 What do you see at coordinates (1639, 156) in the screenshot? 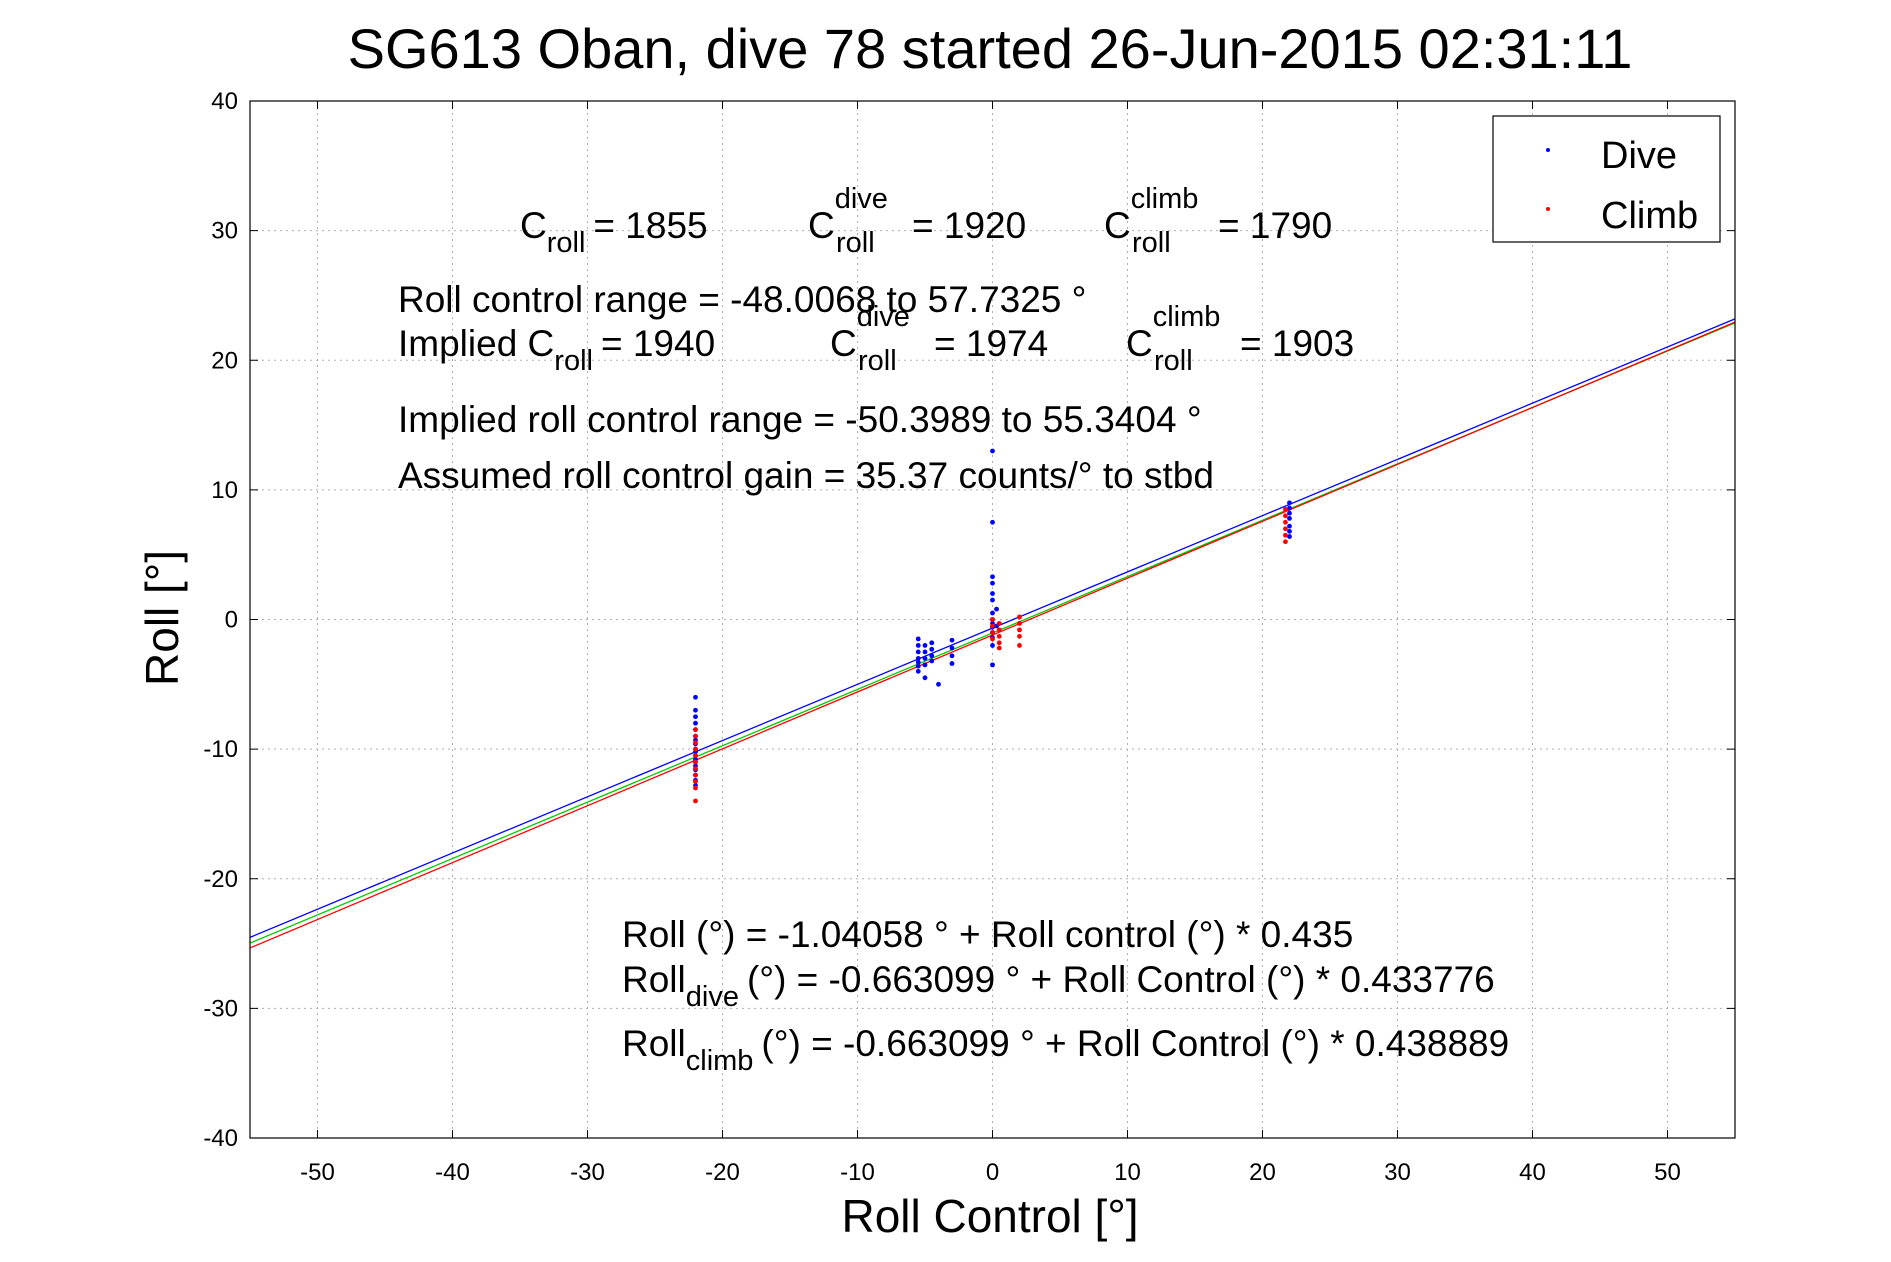
I see `legend-label-dive: Dive` at bounding box center [1639, 156].